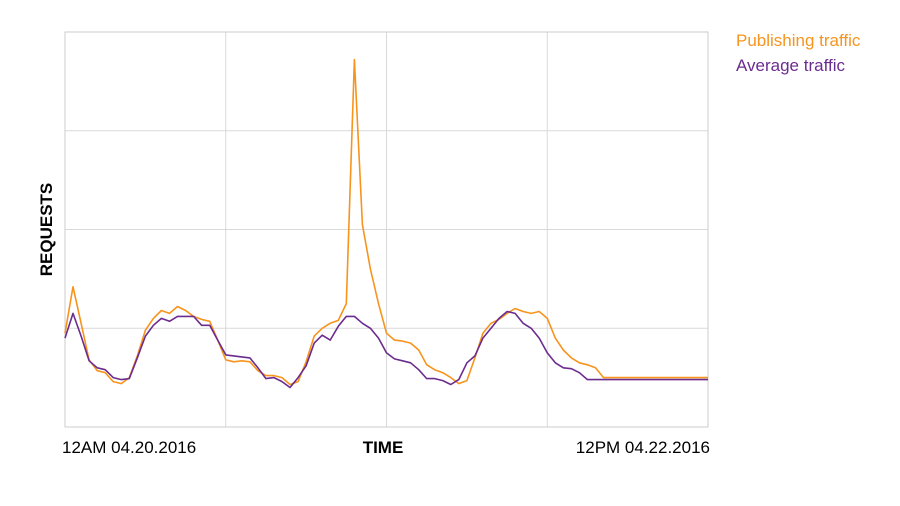 The height and width of the screenshot is (506, 900). Describe the element at coordinates (643, 447) in the screenshot. I see `x-tick-label-end: 12PM 04.22.2016` at that location.